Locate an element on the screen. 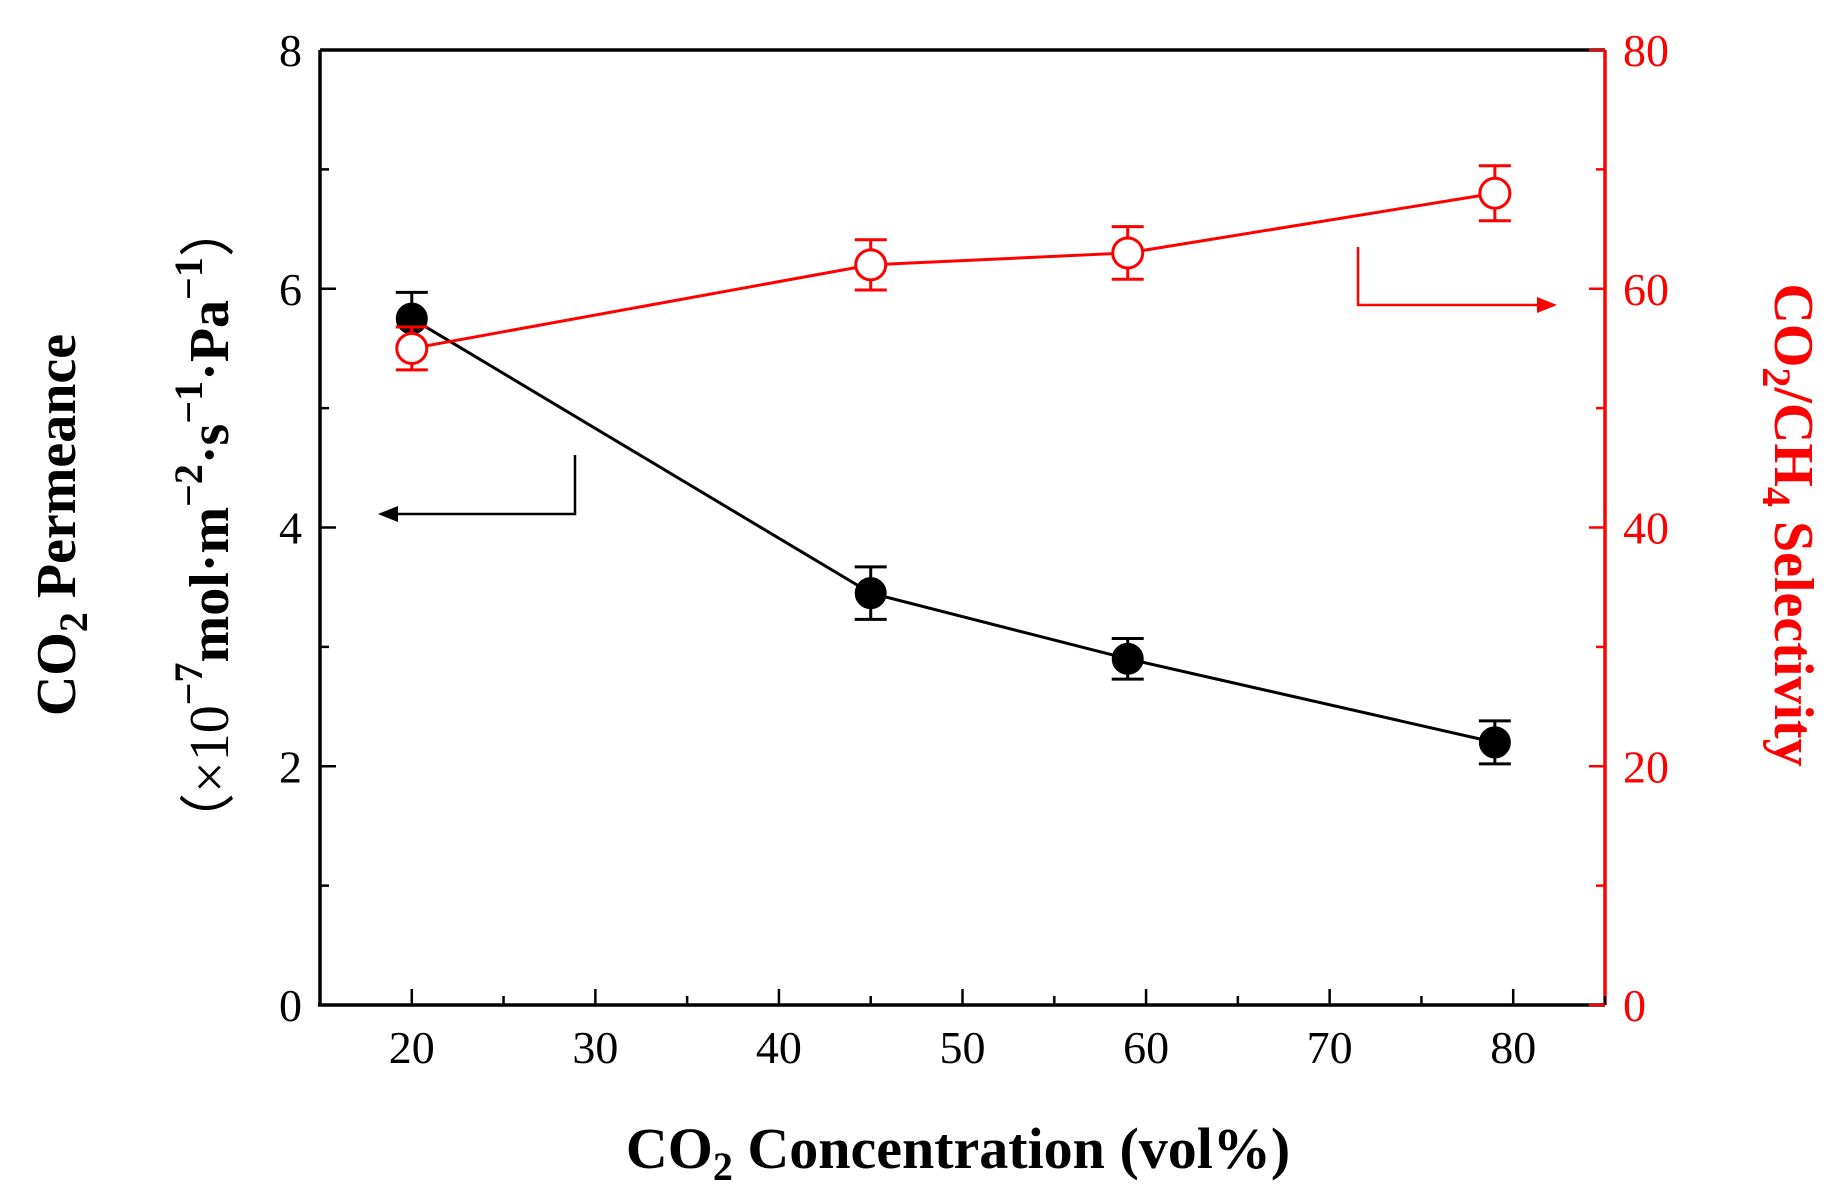  right-tick-label: 20 is located at coordinates (1646, 766).